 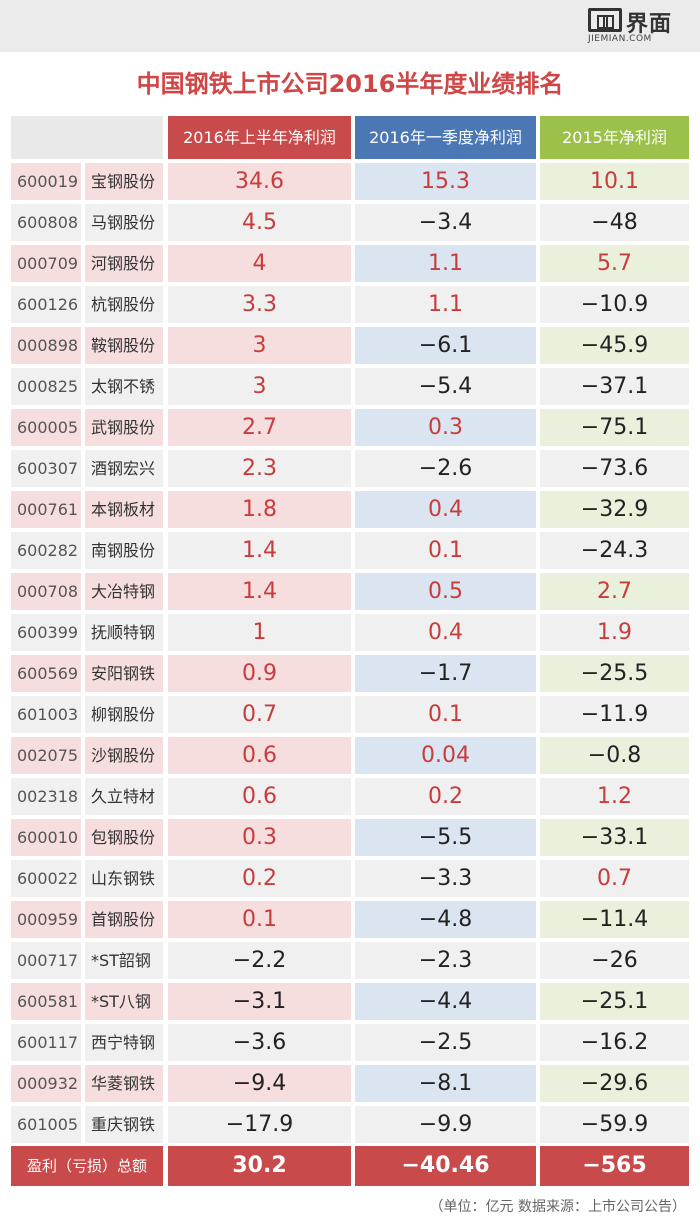 I want to click on stock-code: 600399, so click(x=46, y=632).